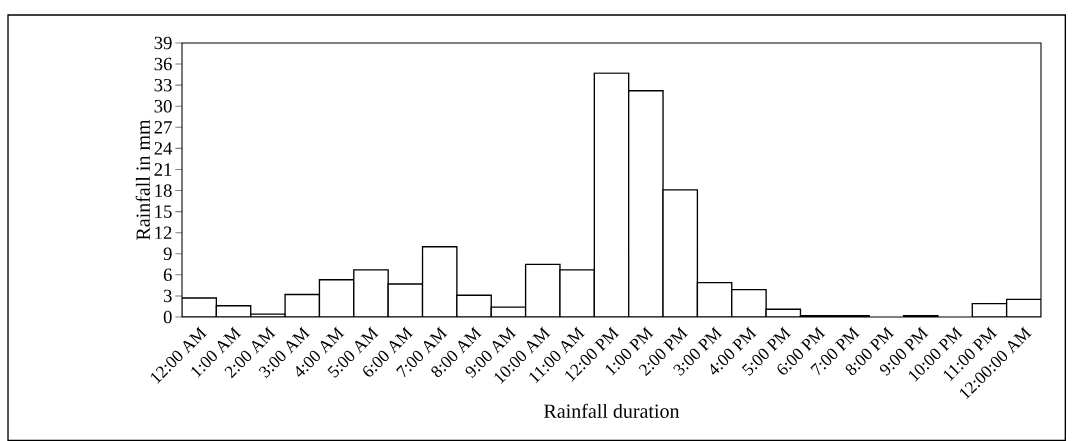 The height and width of the screenshot is (441, 1072). I want to click on y-tick-label: 30, so click(163, 106).